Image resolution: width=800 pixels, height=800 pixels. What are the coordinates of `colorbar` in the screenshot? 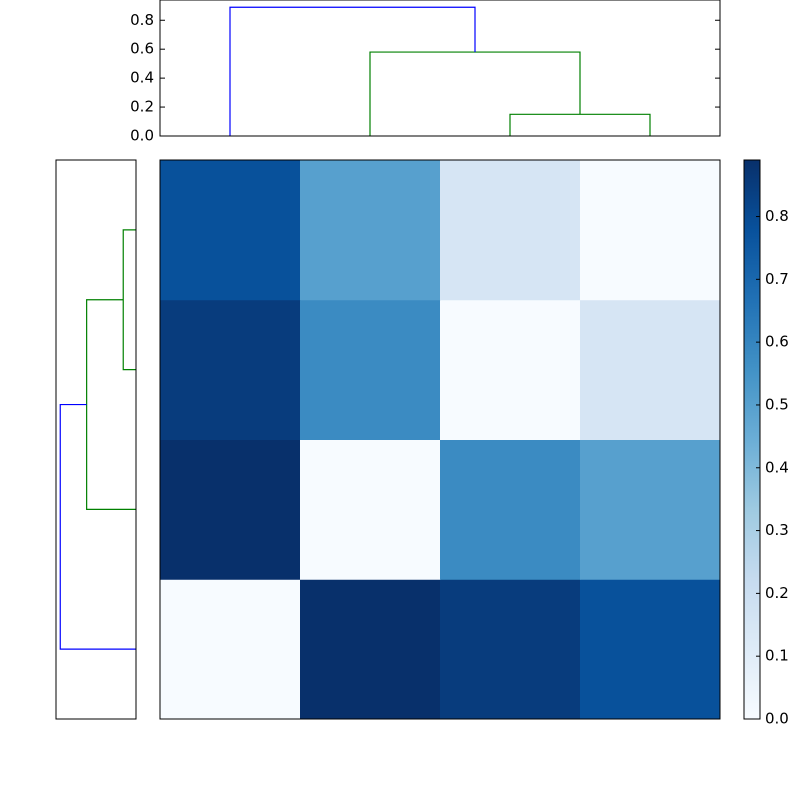 It's located at (752, 439).